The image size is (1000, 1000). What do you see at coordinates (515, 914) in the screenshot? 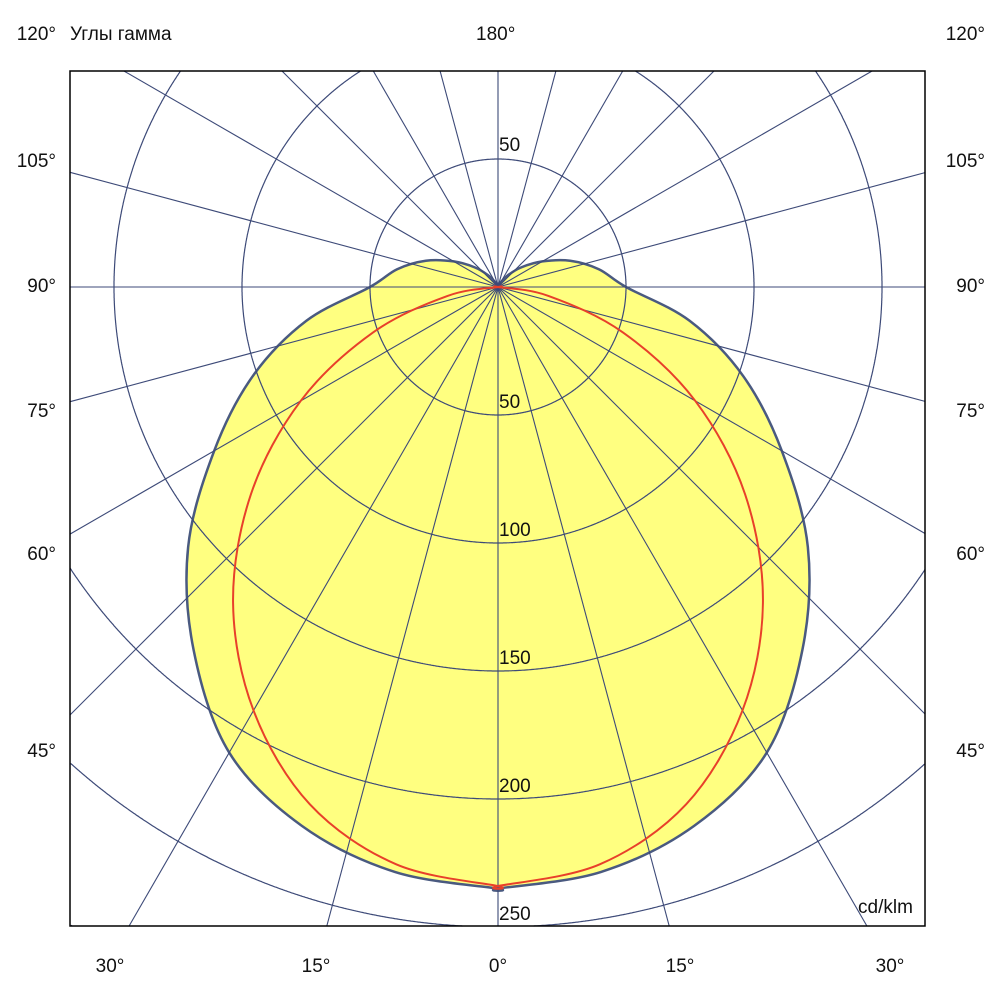
I see `radial-tick-250: 250` at bounding box center [515, 914].